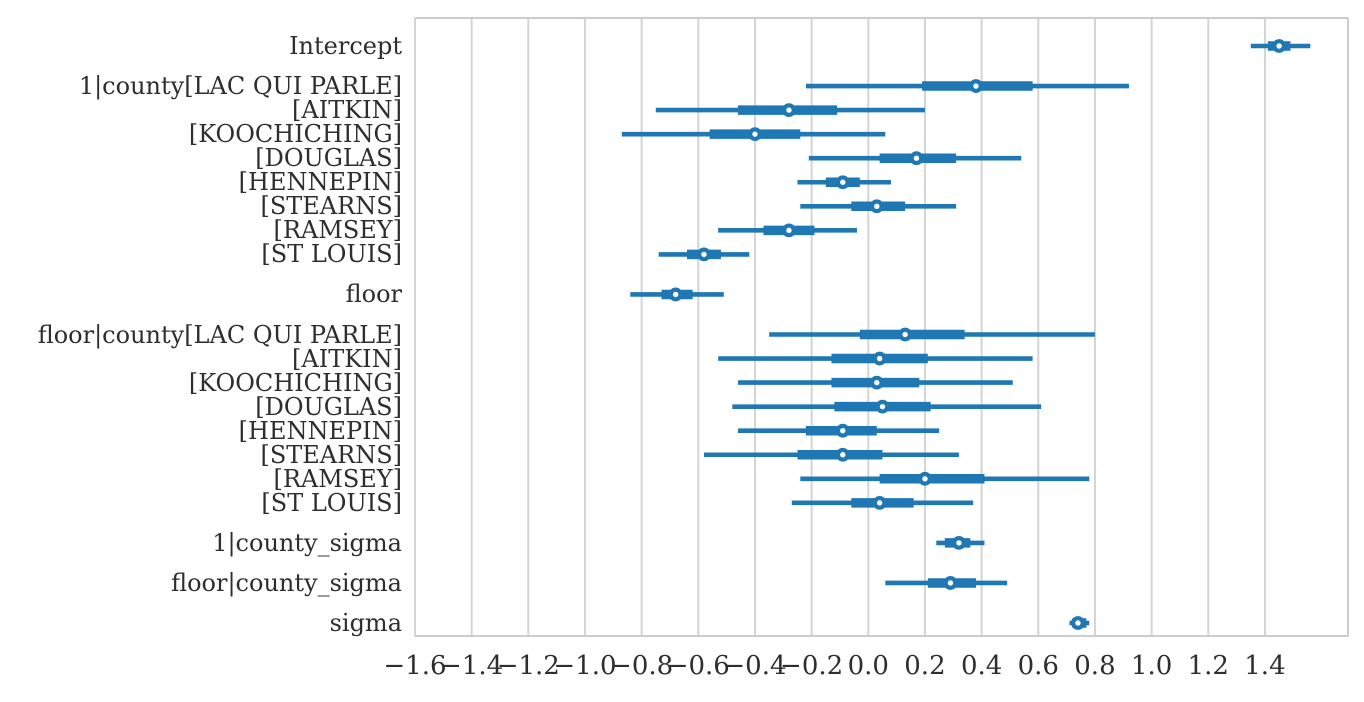 The width and height of the screenshot is (1364, 702). I want to click on y-tick-label: floor, so click(373, 294).